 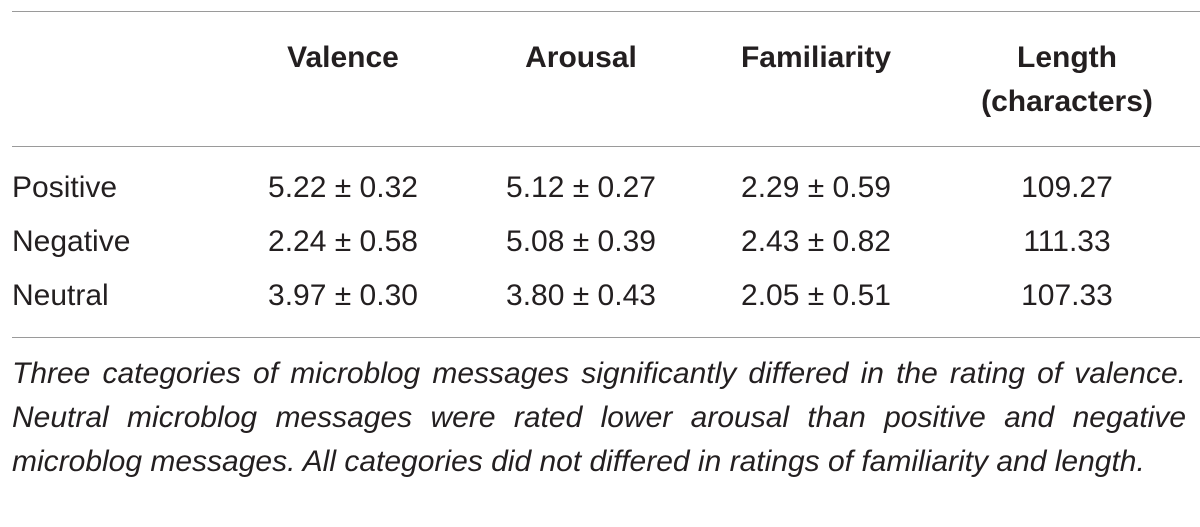 I want to click on cell-valence: 5.22 ± 0.32, so click(x=343, y=187).